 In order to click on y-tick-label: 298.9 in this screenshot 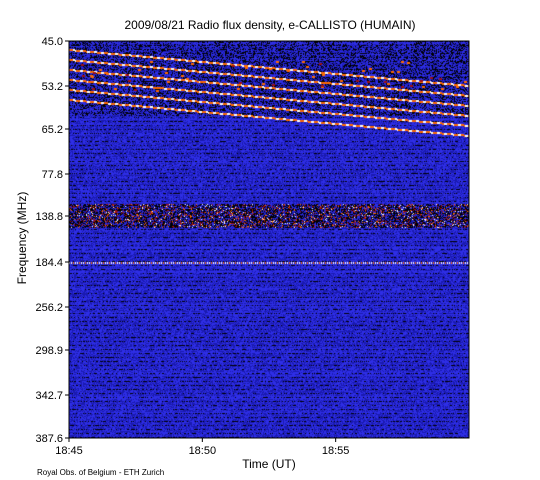, I will do `click(49, 351)`.